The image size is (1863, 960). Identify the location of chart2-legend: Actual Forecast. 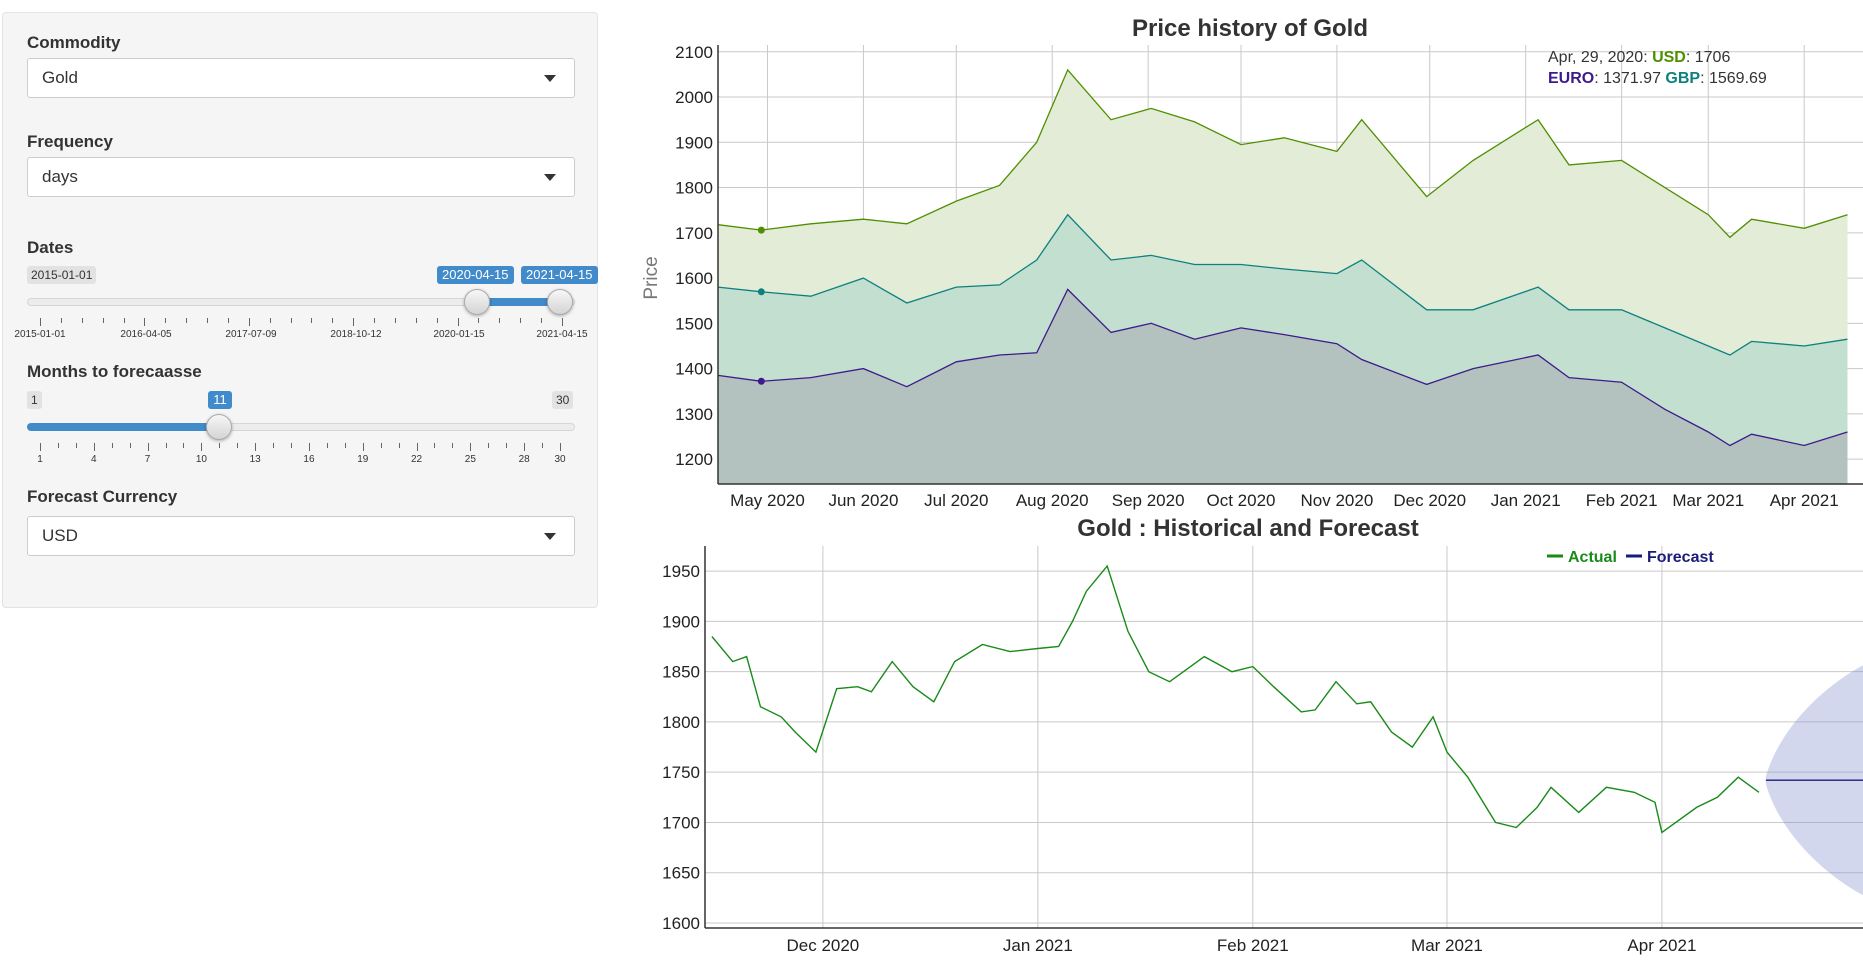
(1630, 557).